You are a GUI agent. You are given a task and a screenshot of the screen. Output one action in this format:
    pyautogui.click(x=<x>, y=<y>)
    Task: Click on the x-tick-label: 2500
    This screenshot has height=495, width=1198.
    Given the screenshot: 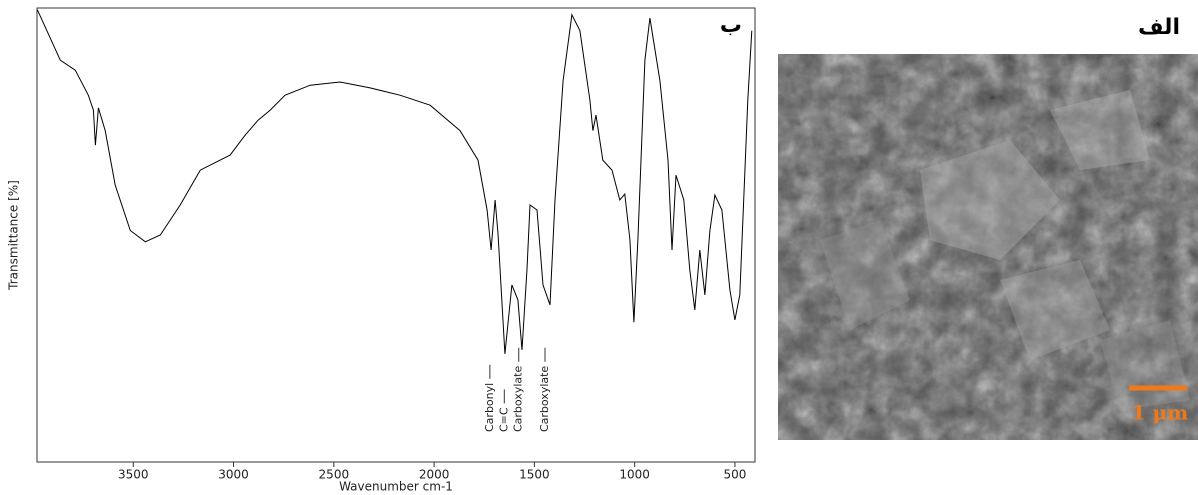 What is the action you would take?
    pyautogui.click(x=334, y=475)
    